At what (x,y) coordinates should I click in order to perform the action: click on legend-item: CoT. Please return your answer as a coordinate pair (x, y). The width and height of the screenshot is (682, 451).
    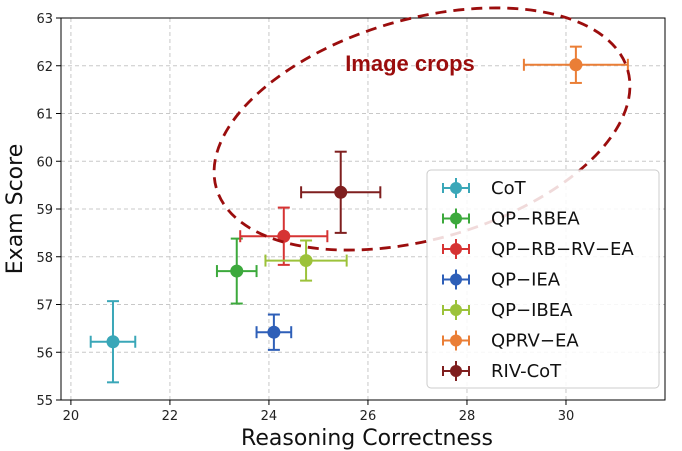
    Looking at the image, I should click on (484, 188).